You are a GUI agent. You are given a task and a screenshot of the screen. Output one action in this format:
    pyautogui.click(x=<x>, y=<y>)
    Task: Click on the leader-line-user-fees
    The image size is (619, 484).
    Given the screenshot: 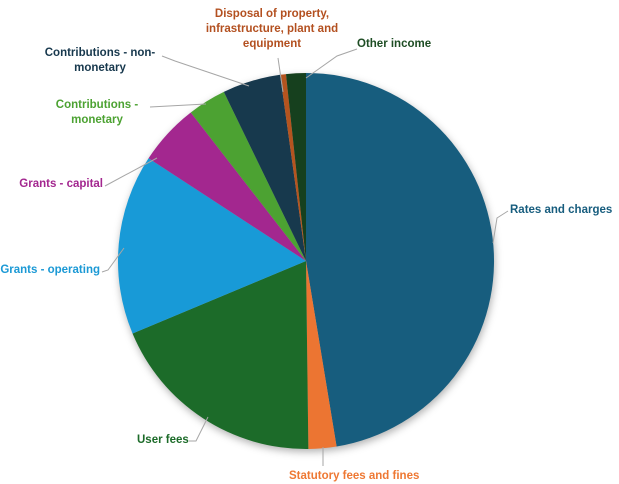 What is the action you would take?
    pyautogui.click(x=199, y=429)
    